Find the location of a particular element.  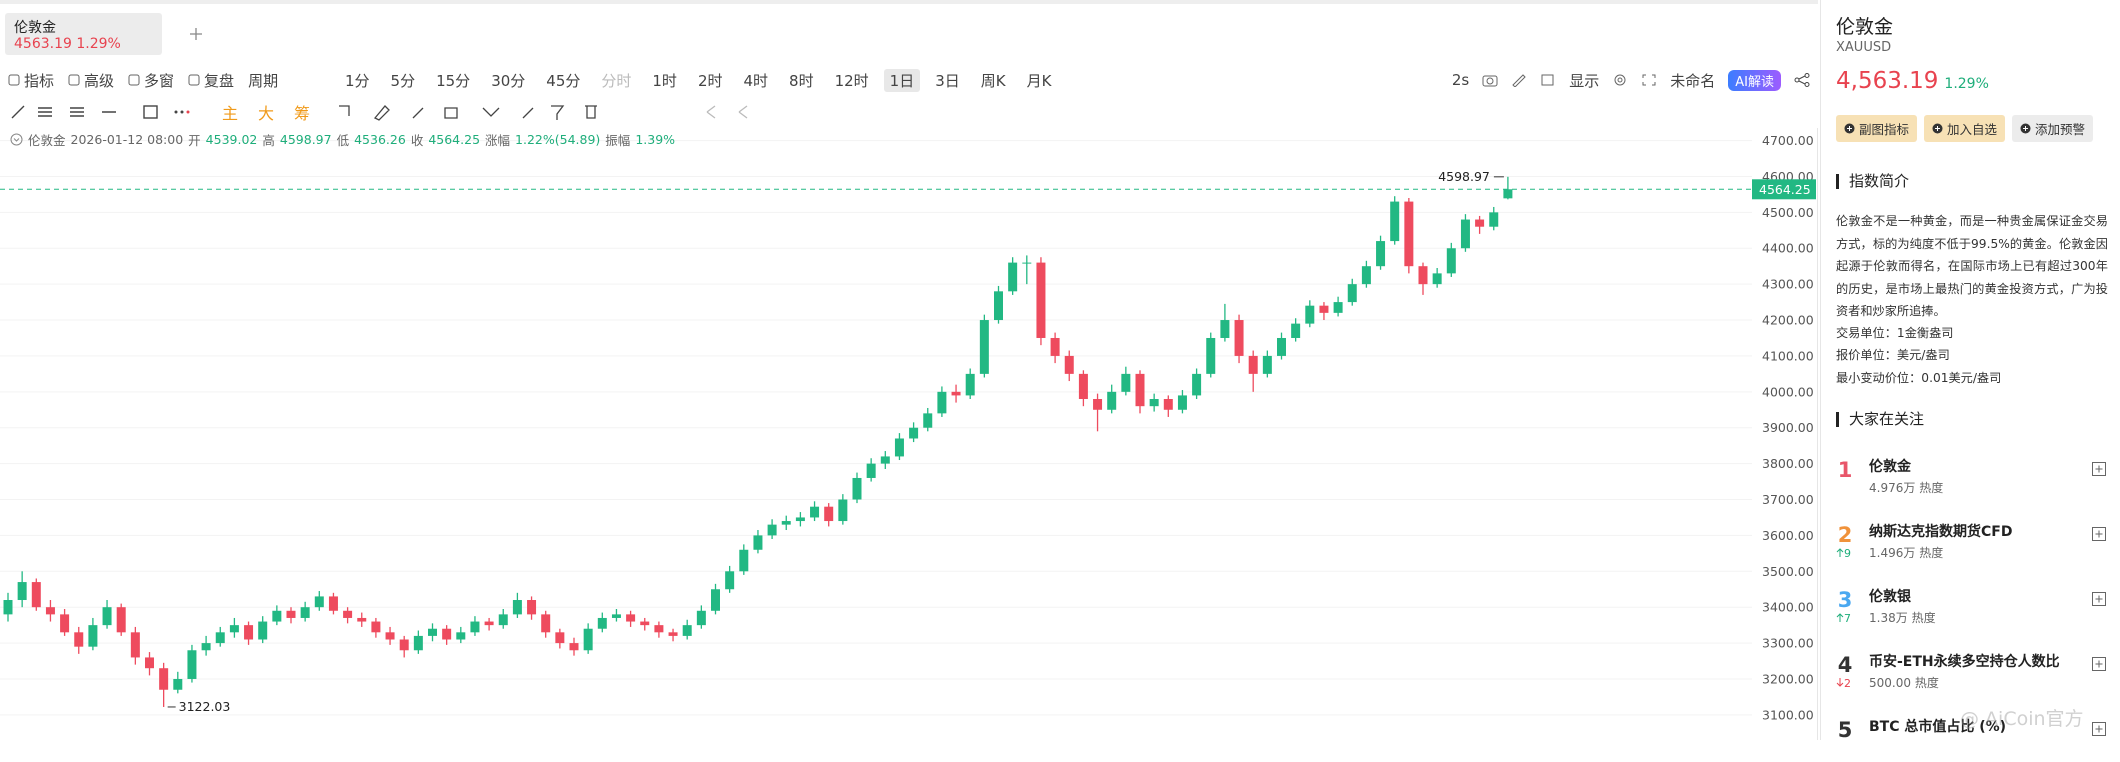

watch-name: 伦敦金 is located at coordinates (1890, 467).